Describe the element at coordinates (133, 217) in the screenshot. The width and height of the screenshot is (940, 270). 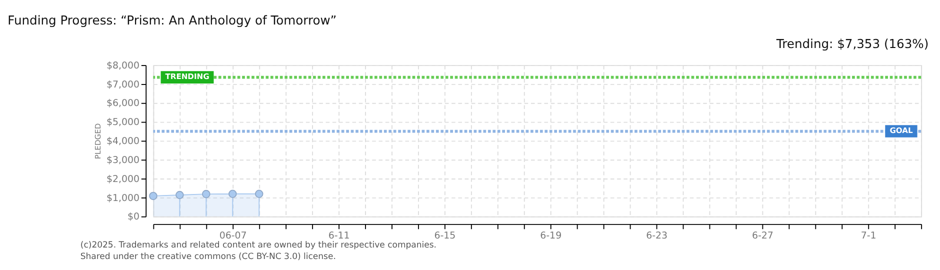
I see `y-tick-label: $0` at that location.